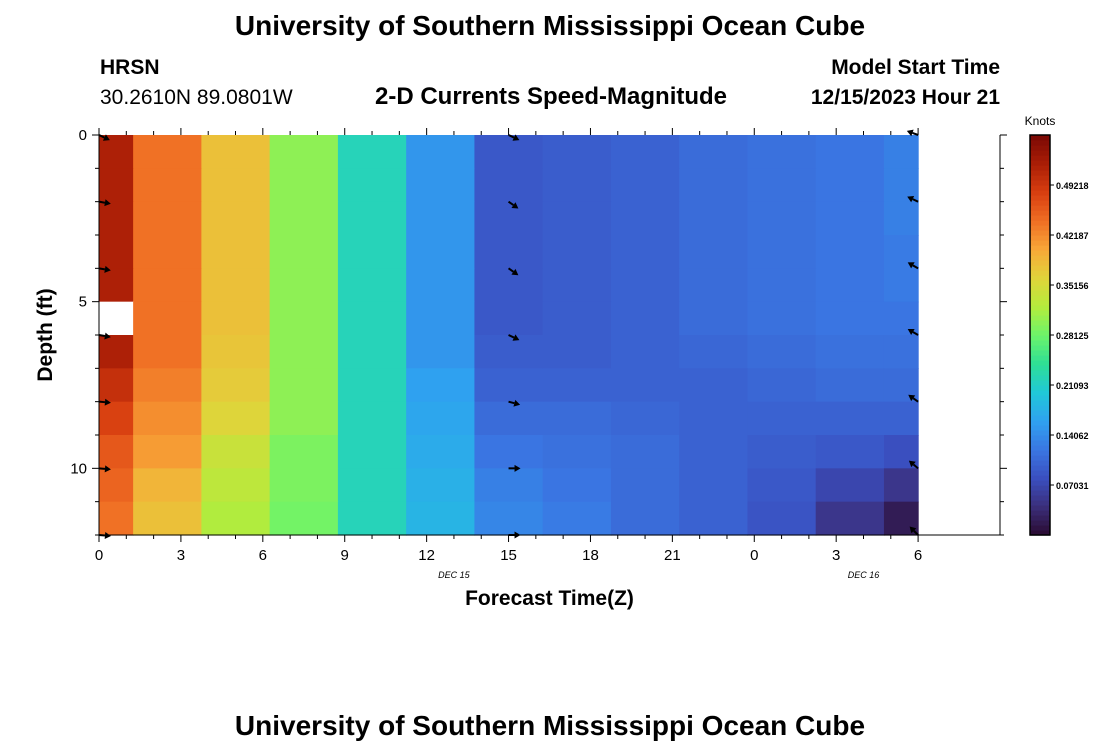 The image size is (1100, 750). I want to click on x-tick-label: 3, so click(181, 555).